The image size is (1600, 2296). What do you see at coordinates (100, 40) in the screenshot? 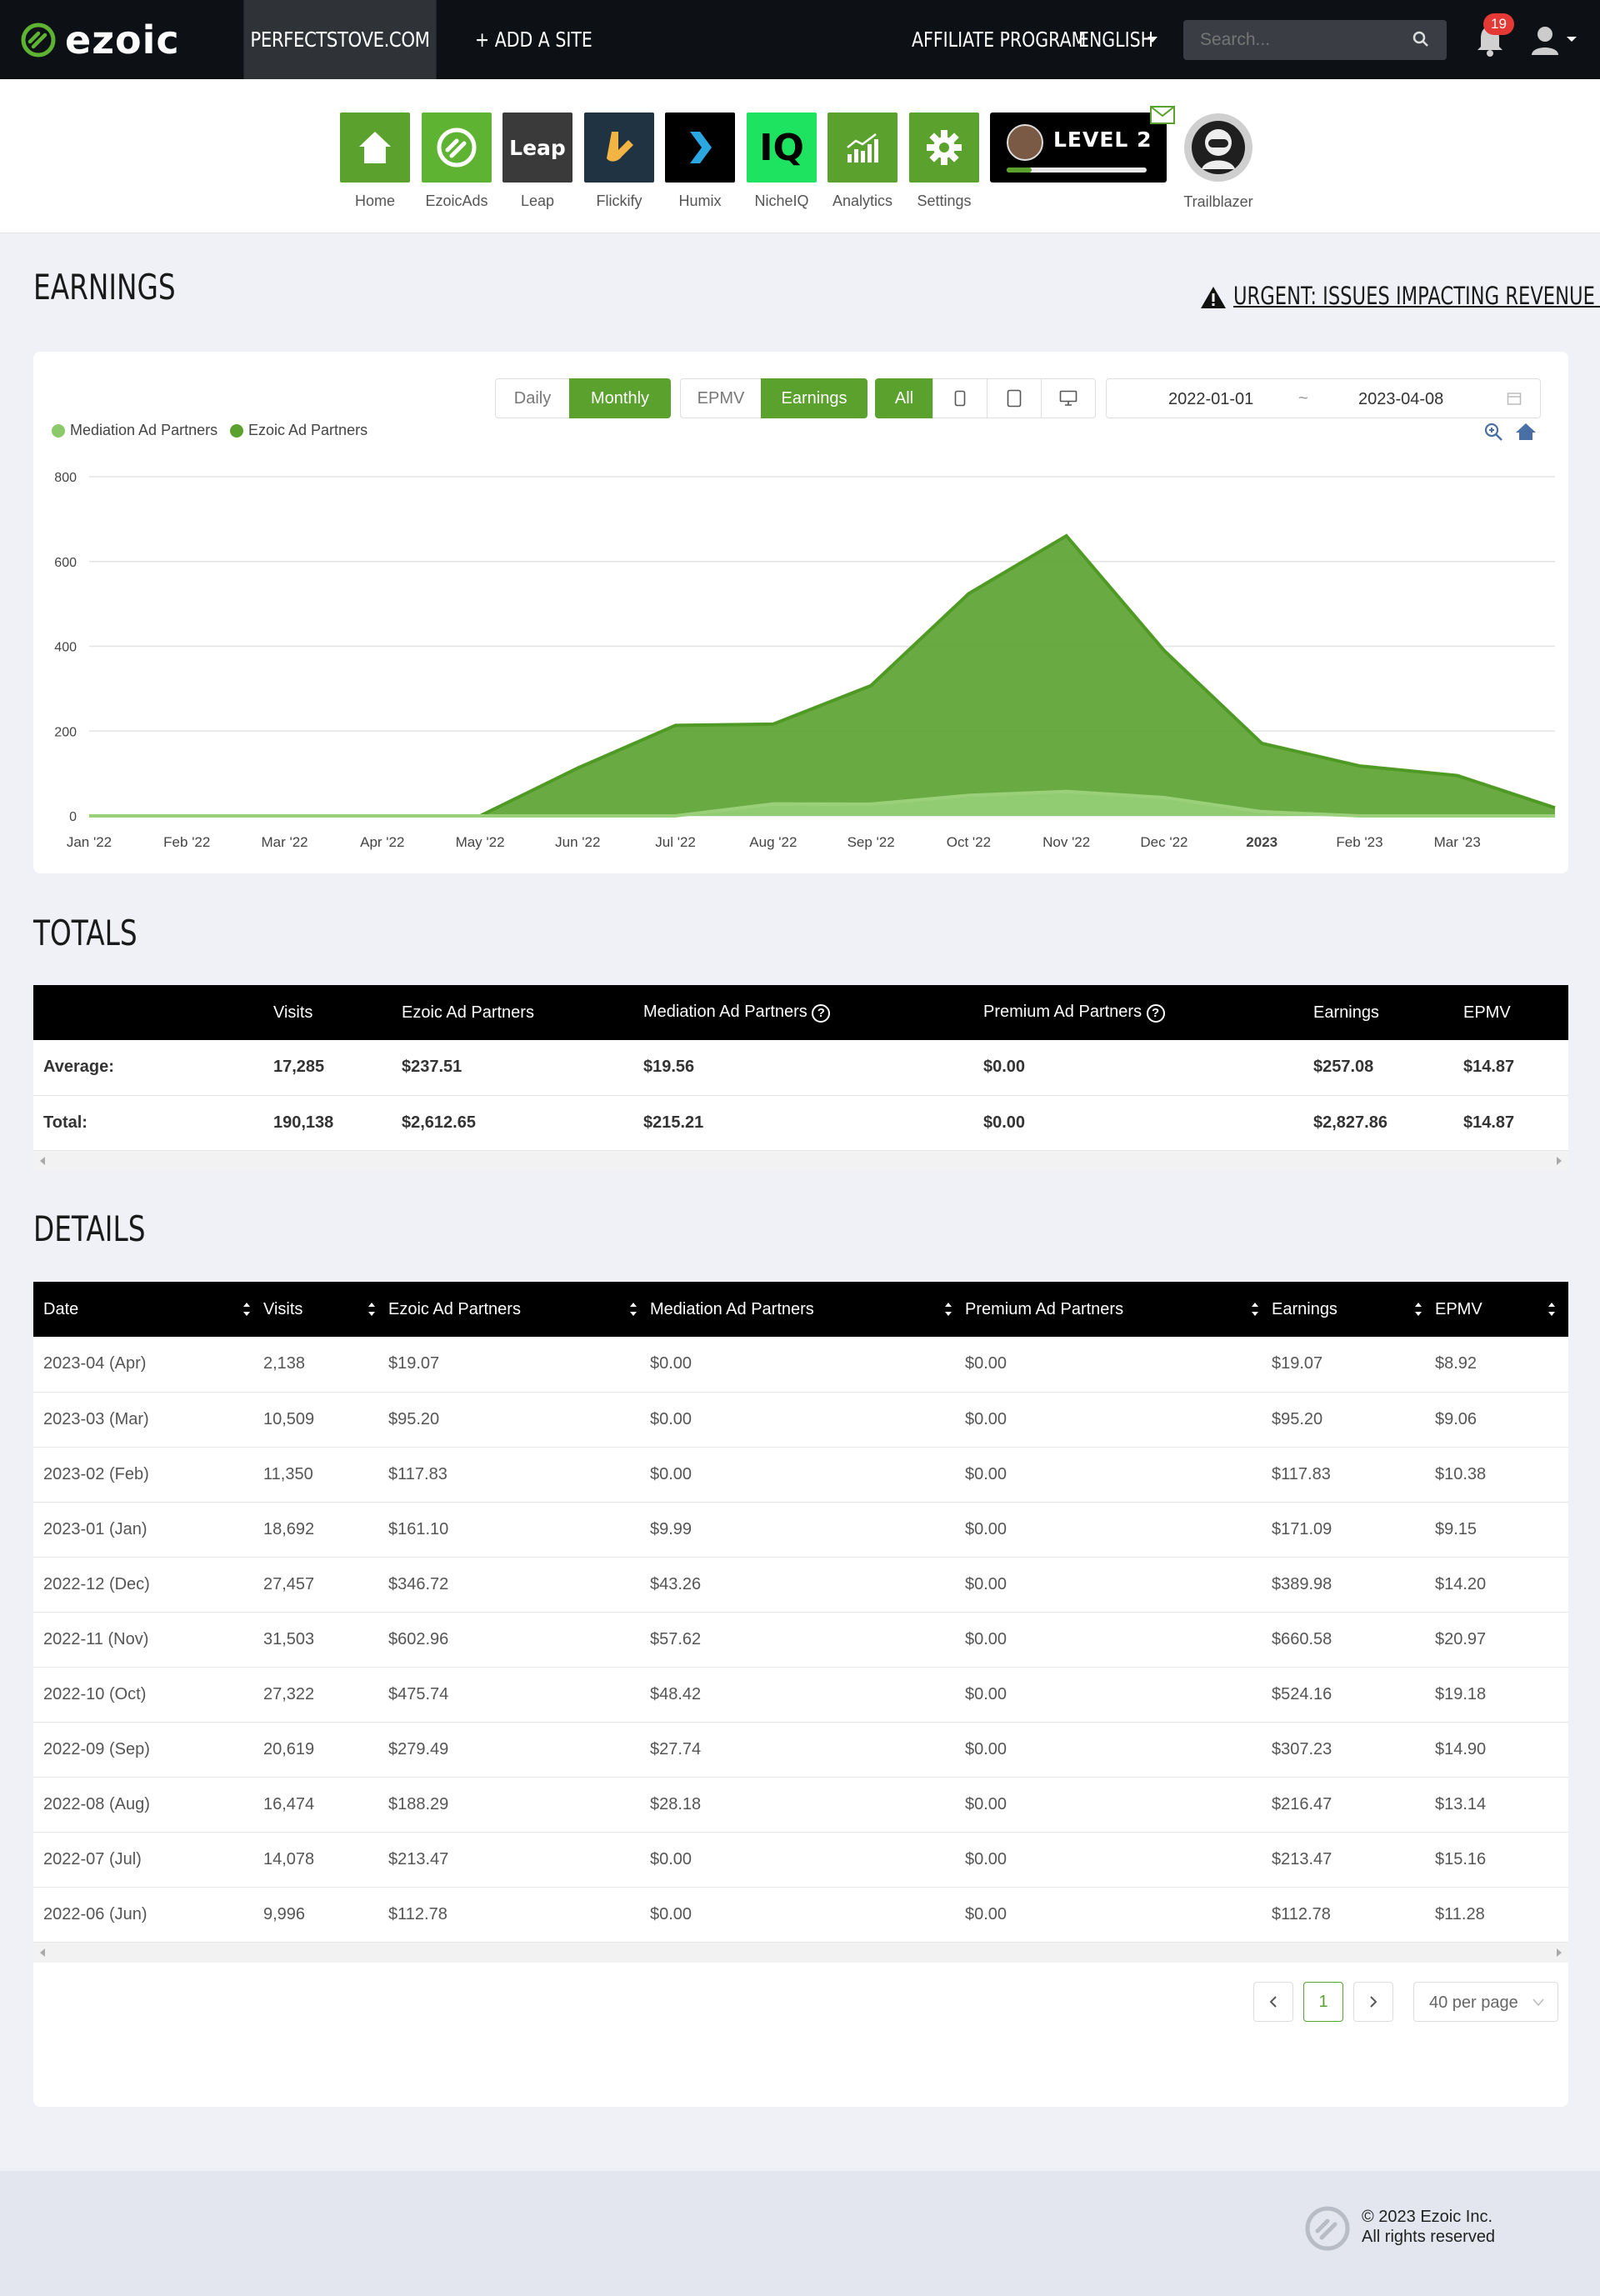
I see `ezoic-logo: ezoic` at bounding box center [100, 40].